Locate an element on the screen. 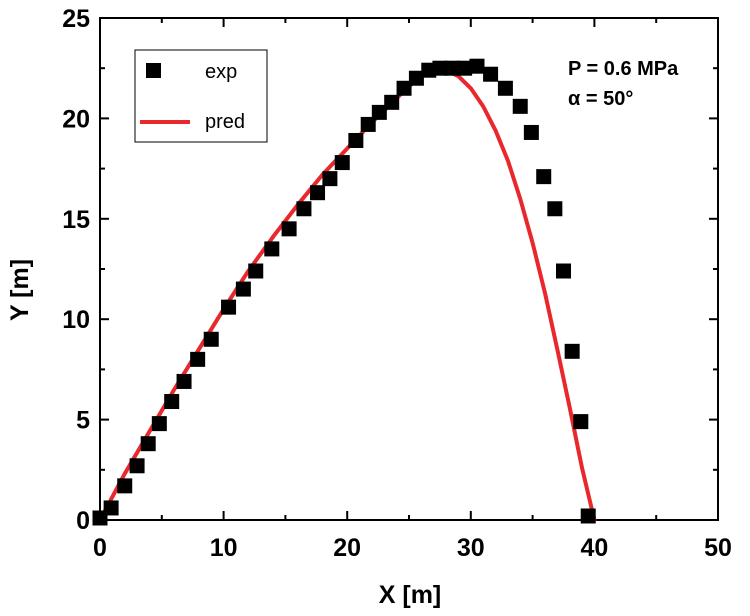 Image resolution: width=750 pixels, height=616 pixels. x-tick-label: 50 is located at coordinates (718, 548).